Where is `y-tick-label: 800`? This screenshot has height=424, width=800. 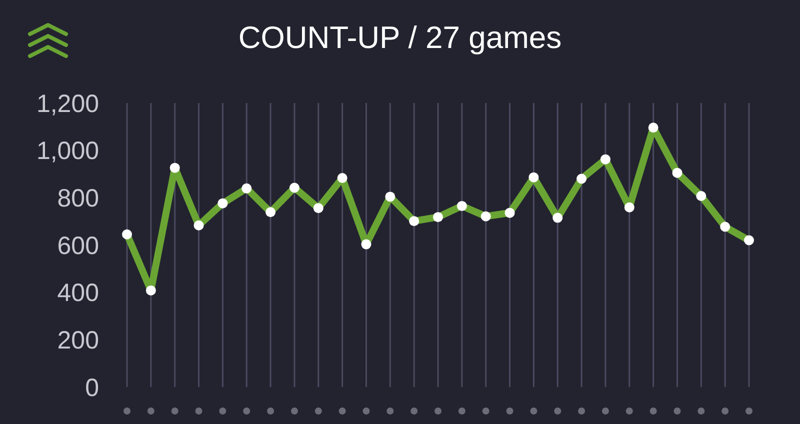
y-tick-label: 800 is located at coordinates (78, 198).